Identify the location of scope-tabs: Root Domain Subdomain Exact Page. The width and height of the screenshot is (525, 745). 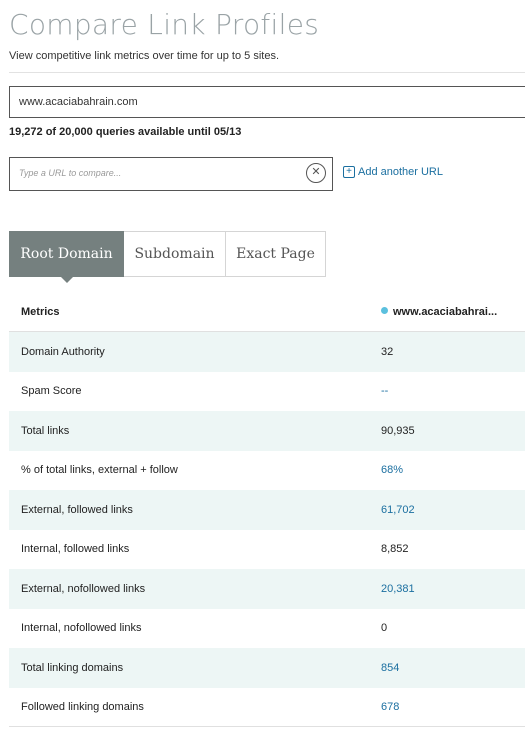
(167, 257).